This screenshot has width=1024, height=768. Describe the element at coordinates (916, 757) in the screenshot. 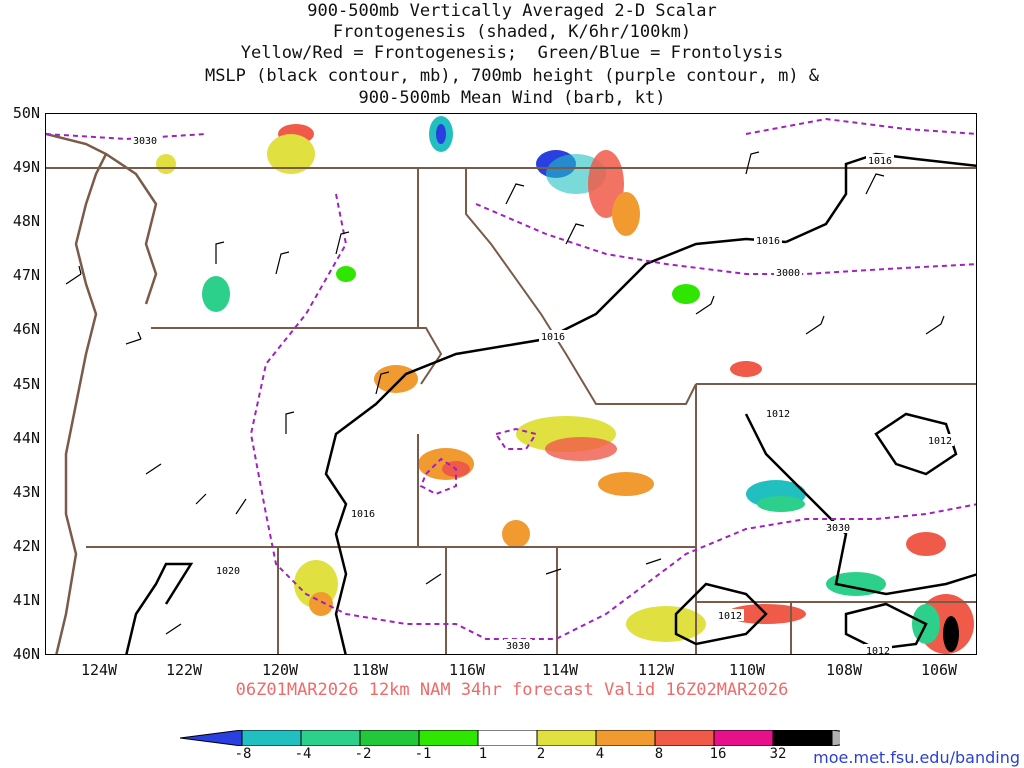

I see `credit-link: moe.met.fsu.edu/banding` at that location.